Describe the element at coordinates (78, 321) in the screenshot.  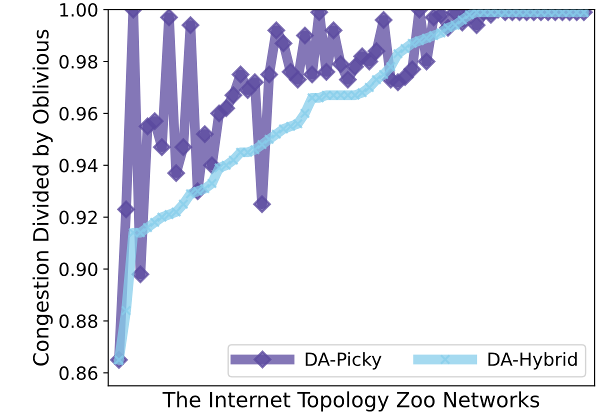
I see `y-tick-label: 0.88` at that location.